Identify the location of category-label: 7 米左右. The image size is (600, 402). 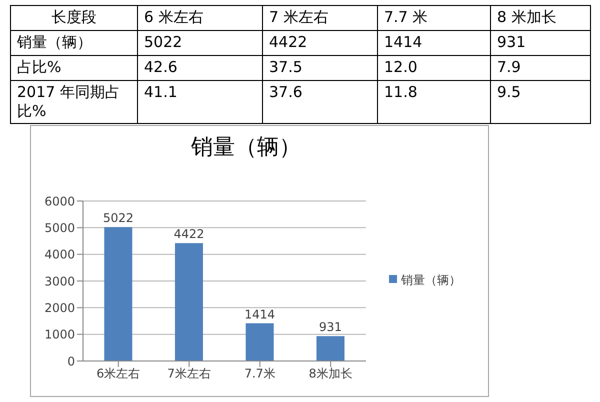
(298, 17).